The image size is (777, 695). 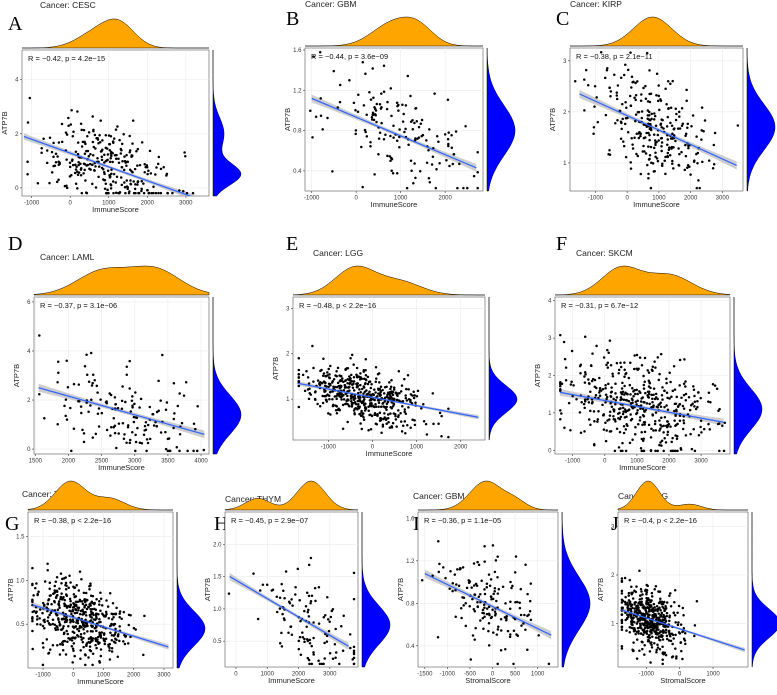 What do you see at coordinates (148, 204) in the screenshot?
I see `x-tick-label: 2000` at bounding box center [148, 204].